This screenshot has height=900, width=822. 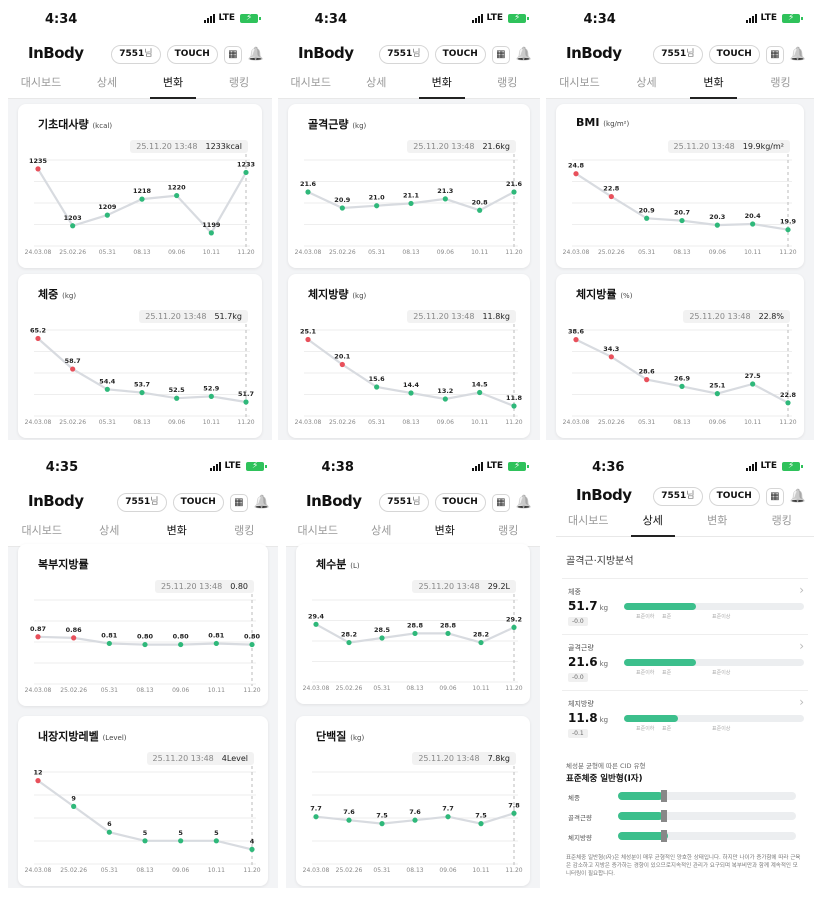 What do you see at coordinates (377, 379) in the screenshot?
I see `data-label: 15.6` at bounding box center [377, 379].